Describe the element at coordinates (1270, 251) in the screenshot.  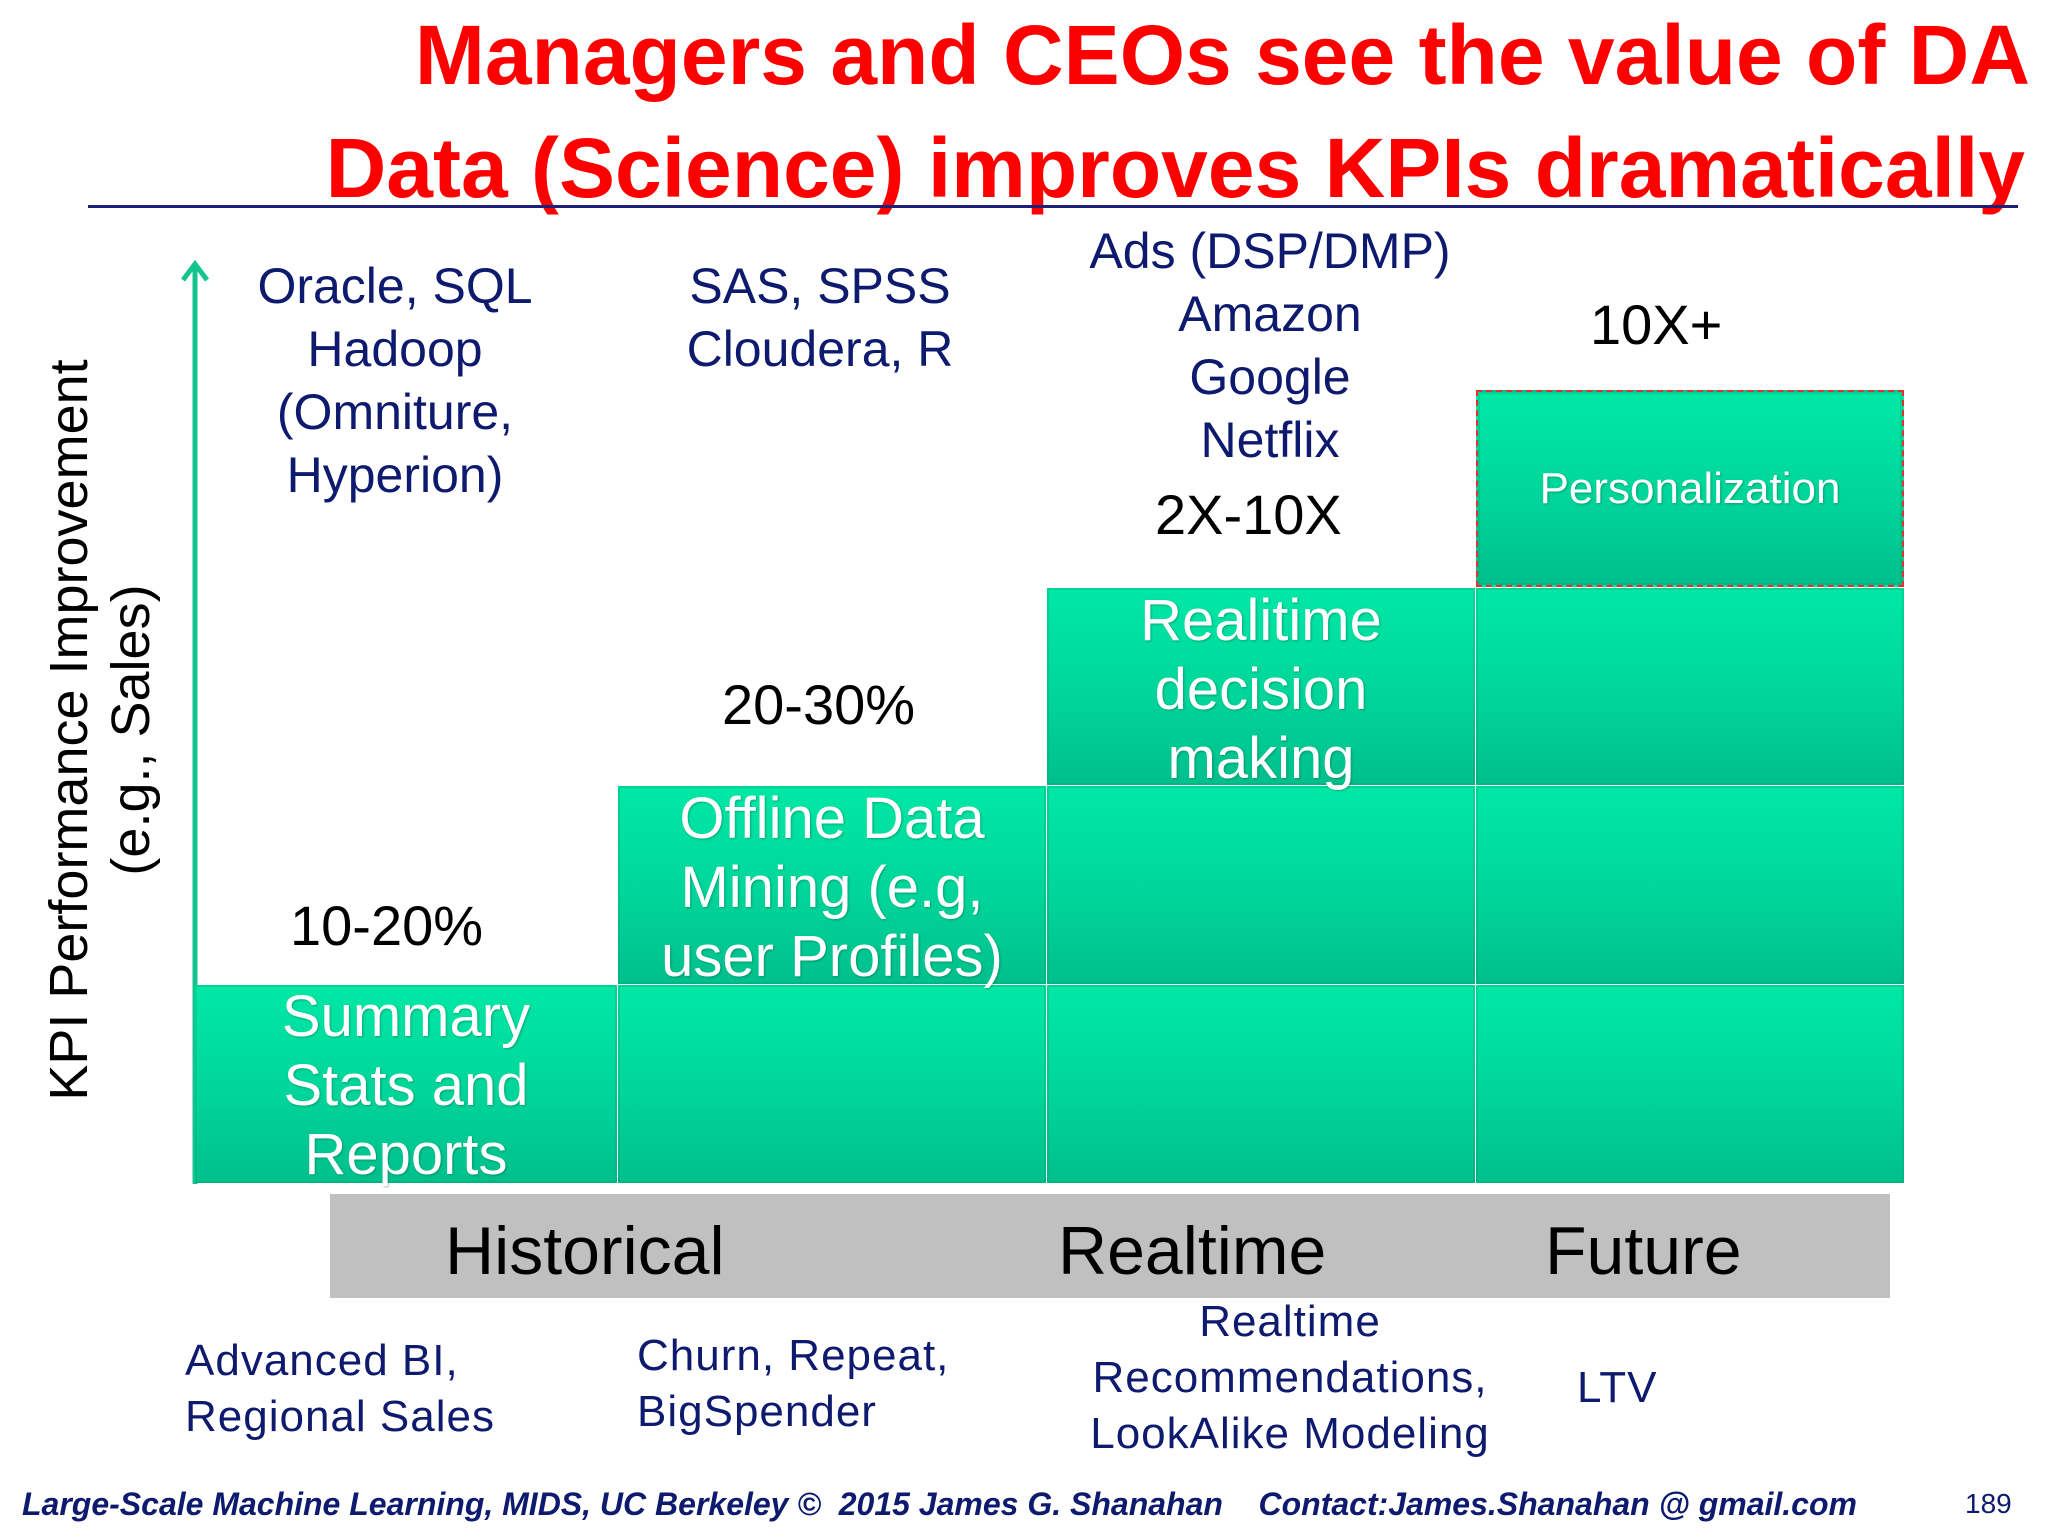
I see `tool-line: Ads (DSP/DMP)` at that location.